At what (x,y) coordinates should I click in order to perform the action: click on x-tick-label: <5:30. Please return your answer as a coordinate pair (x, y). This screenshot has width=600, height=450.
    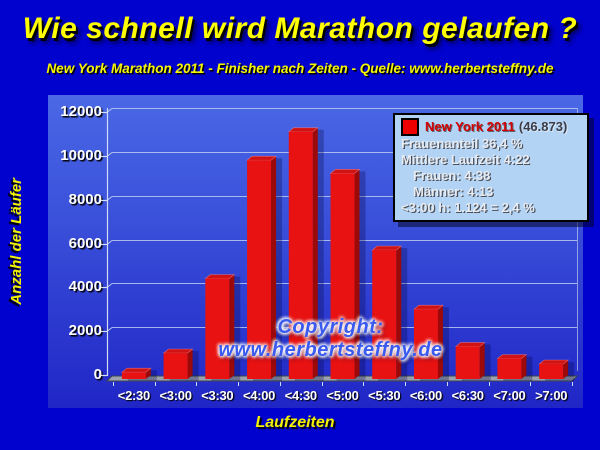
    Looking at the image, I should click on (384, 395).